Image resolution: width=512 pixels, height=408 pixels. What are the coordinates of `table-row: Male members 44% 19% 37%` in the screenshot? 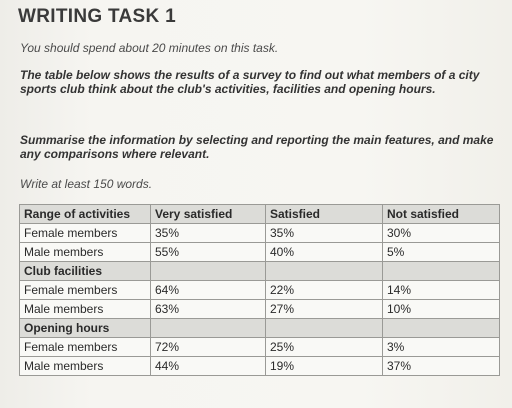 It's located at (259, 366).